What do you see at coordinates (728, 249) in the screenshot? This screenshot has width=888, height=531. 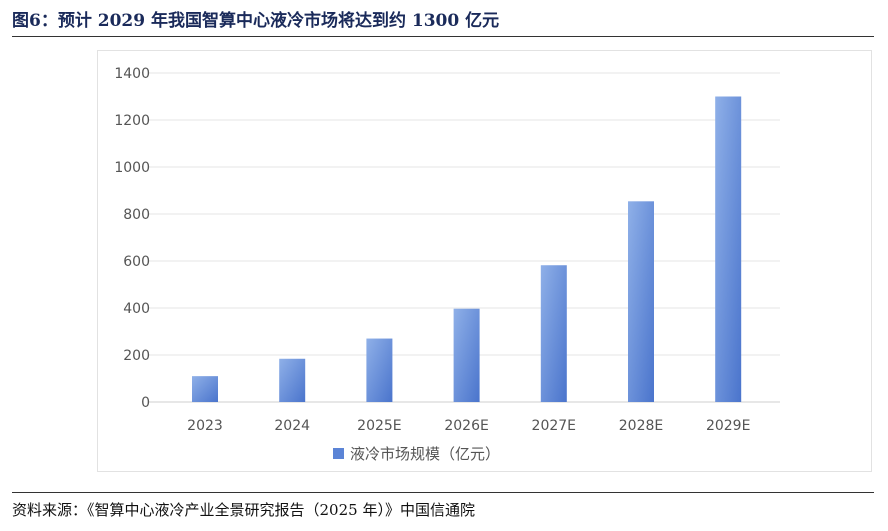 I see `bar-2029E` at bounding box center [728, 249].